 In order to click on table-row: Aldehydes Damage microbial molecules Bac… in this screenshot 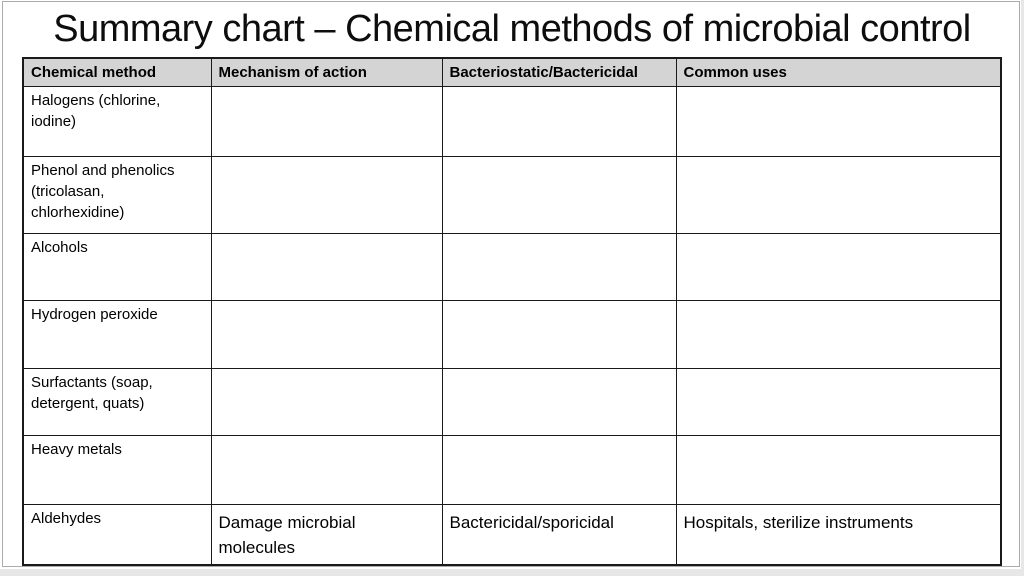, I will do `click(512, 534)`.